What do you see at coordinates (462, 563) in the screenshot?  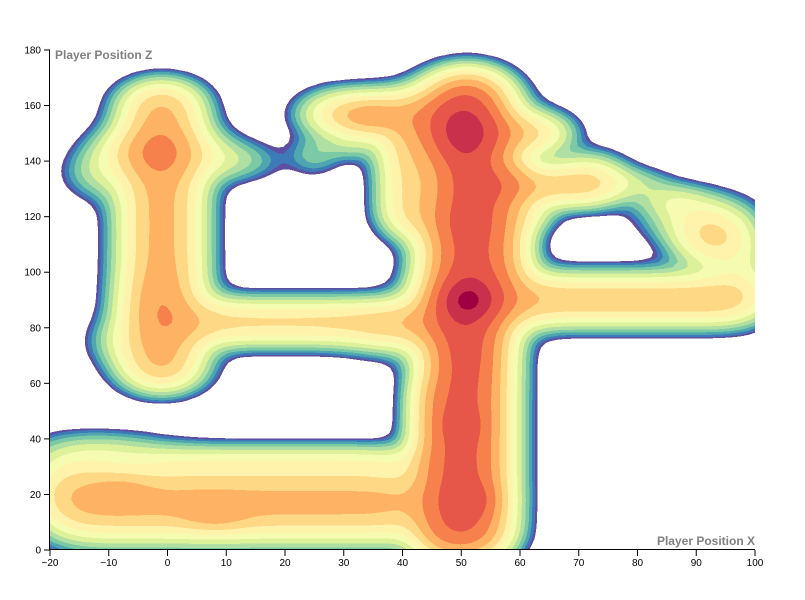 I see `x-tick-label: 50` at bounding box center [462, 563].